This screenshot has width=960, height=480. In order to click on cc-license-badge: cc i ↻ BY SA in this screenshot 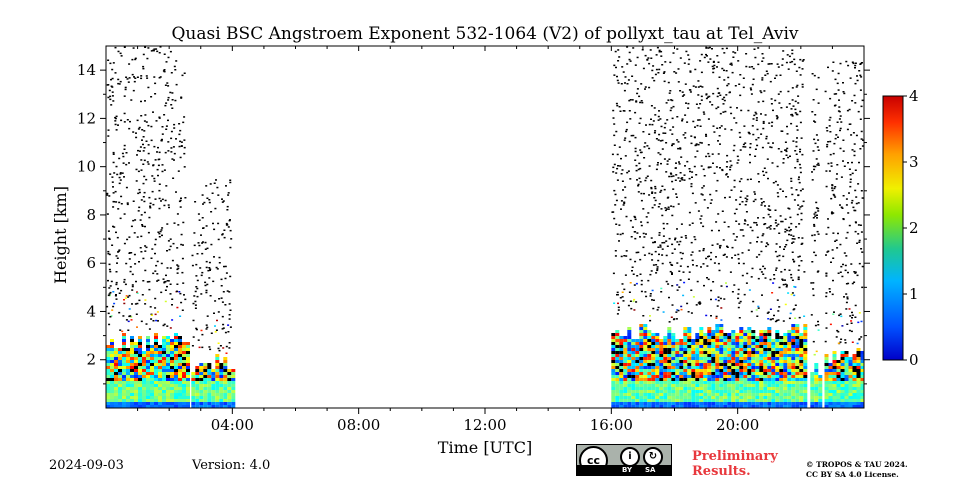, I will do `click(624, 460)`.